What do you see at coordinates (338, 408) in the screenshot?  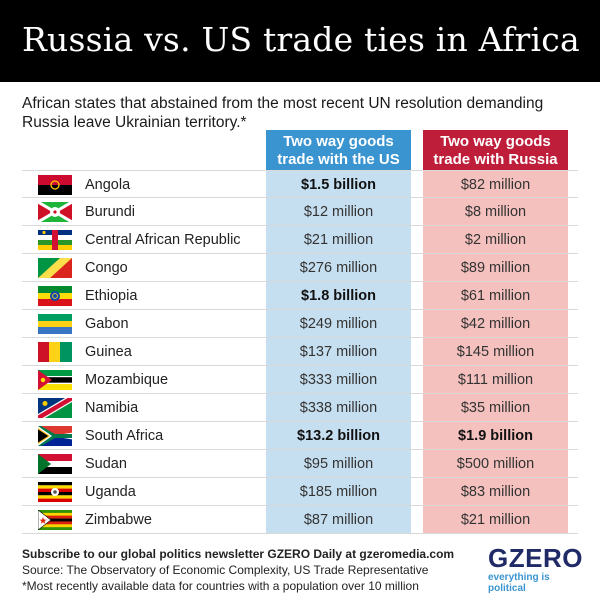 I see `us-trade-value: $338 million` at bounding box center [338, 408].